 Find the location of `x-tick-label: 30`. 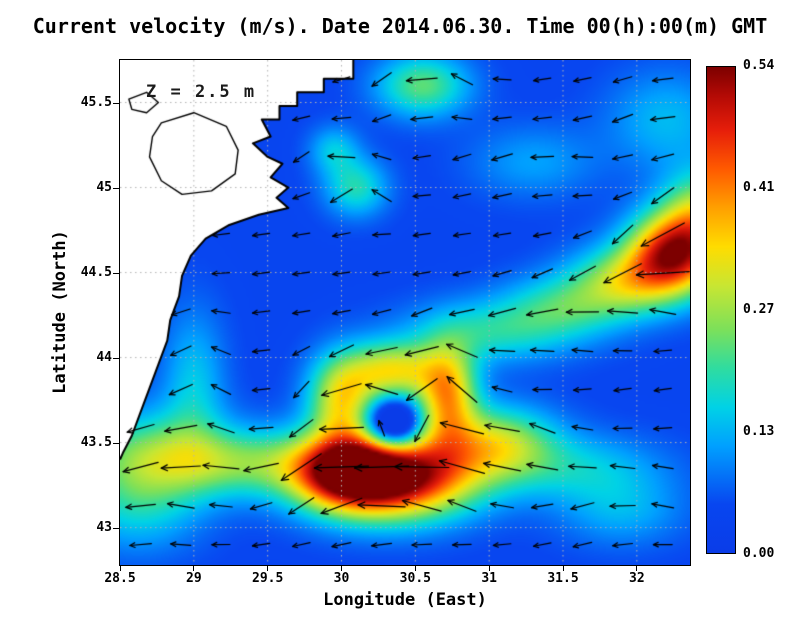

x-tick-label: 30 is located at coordinates (341, 578).